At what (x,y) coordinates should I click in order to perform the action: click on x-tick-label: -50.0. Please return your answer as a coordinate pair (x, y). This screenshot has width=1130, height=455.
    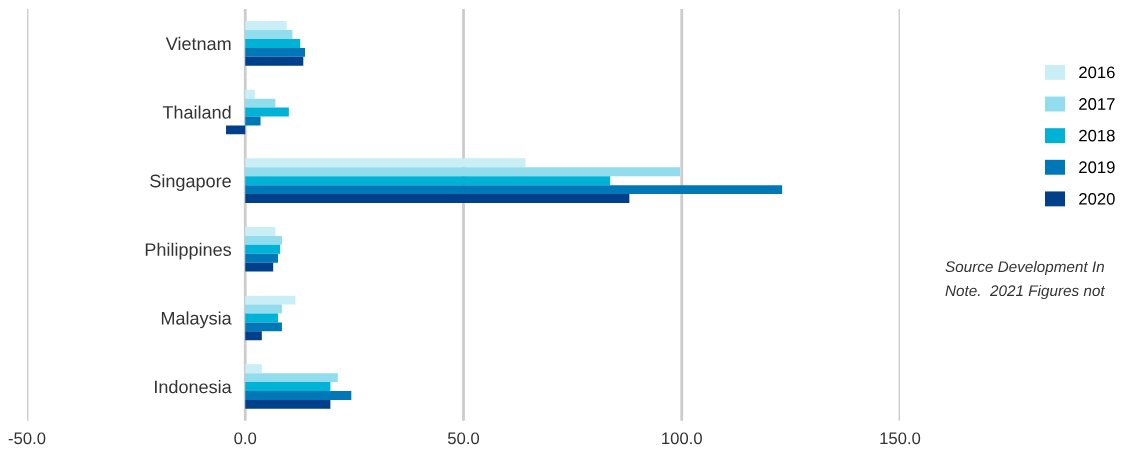
    Looking at the image, I should click on (27, 438).